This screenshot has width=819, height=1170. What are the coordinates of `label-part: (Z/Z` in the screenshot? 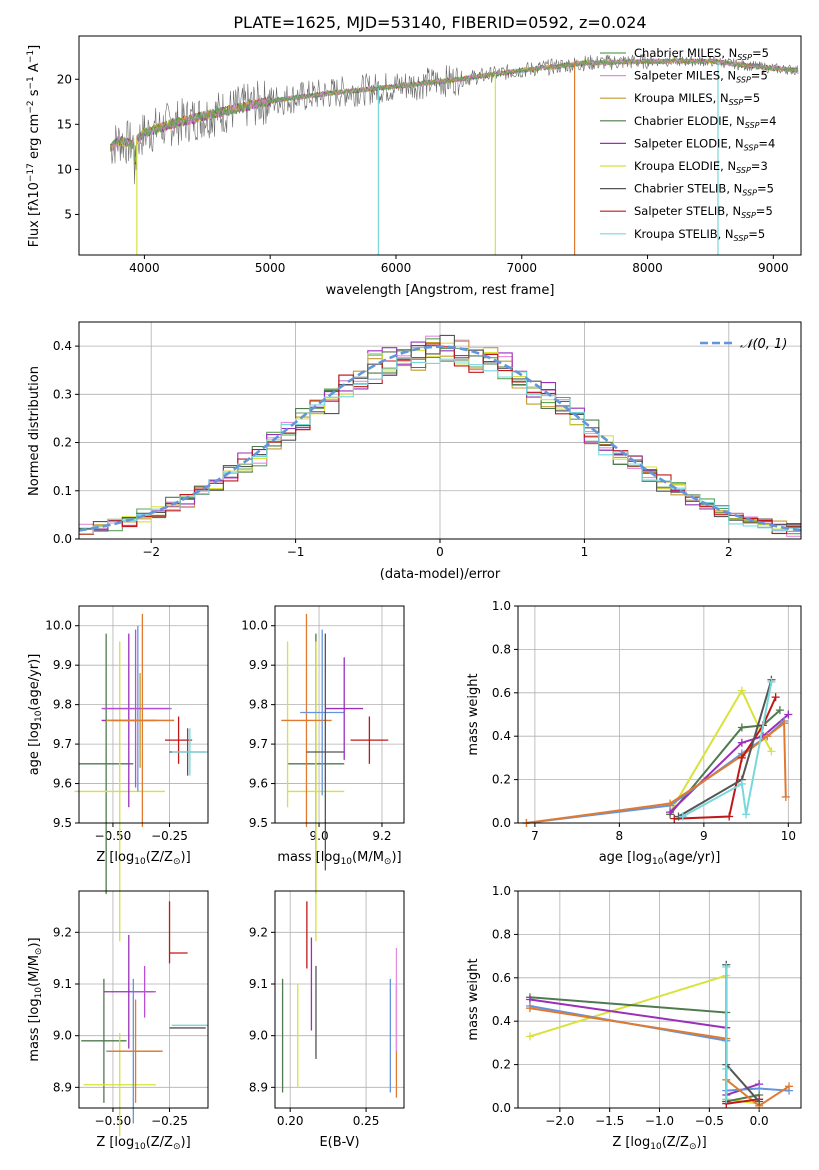 It's located at (159, 857).